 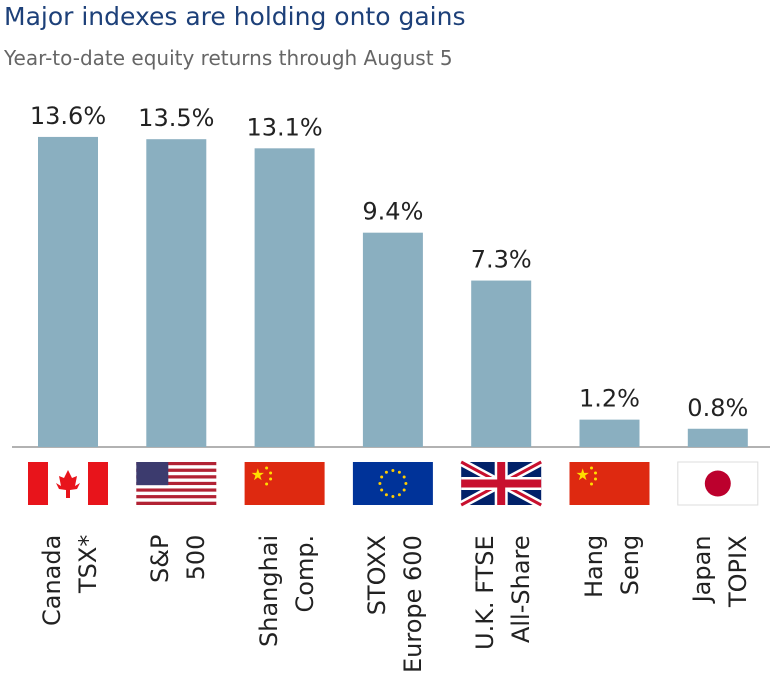 What do you see at coordinates (52, 580) in the screenshot?
I see `category-label-line: Canada` at bounding box center [52, 580].